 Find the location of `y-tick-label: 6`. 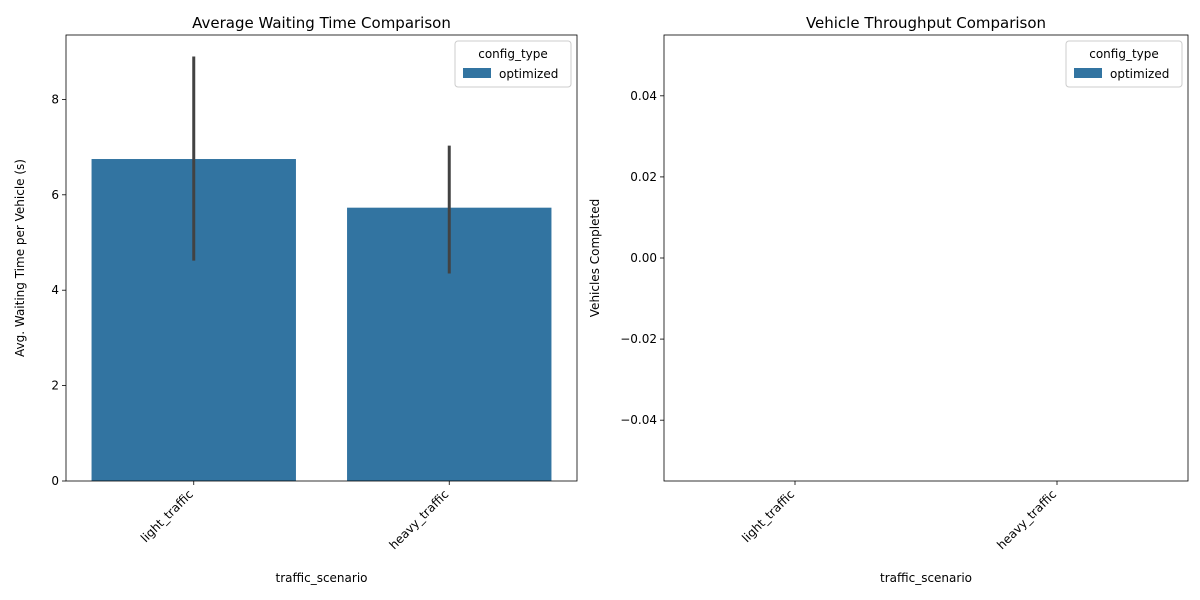

y-tick-label: 6 is located at coordinates (55, 195).